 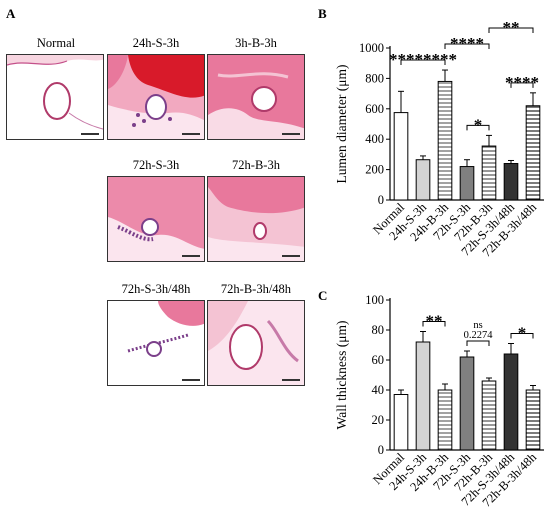 What do you see at coordinates (156, 165) in the screenshot?
I see `micrograph-label-72h-s-3h: 72h-S-3h` at bounding box center [156, 165].